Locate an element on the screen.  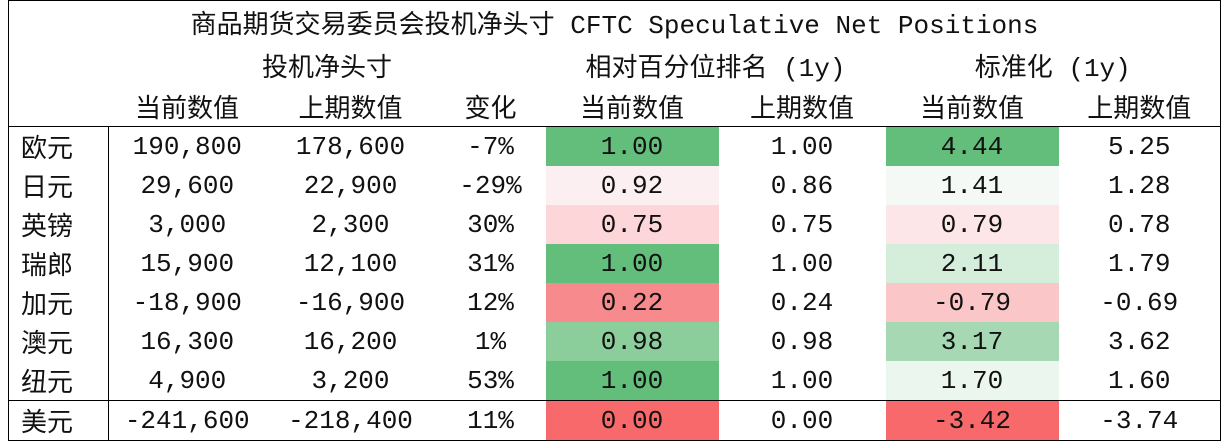
cell: -3.42 is located at coordinates (972, 420).